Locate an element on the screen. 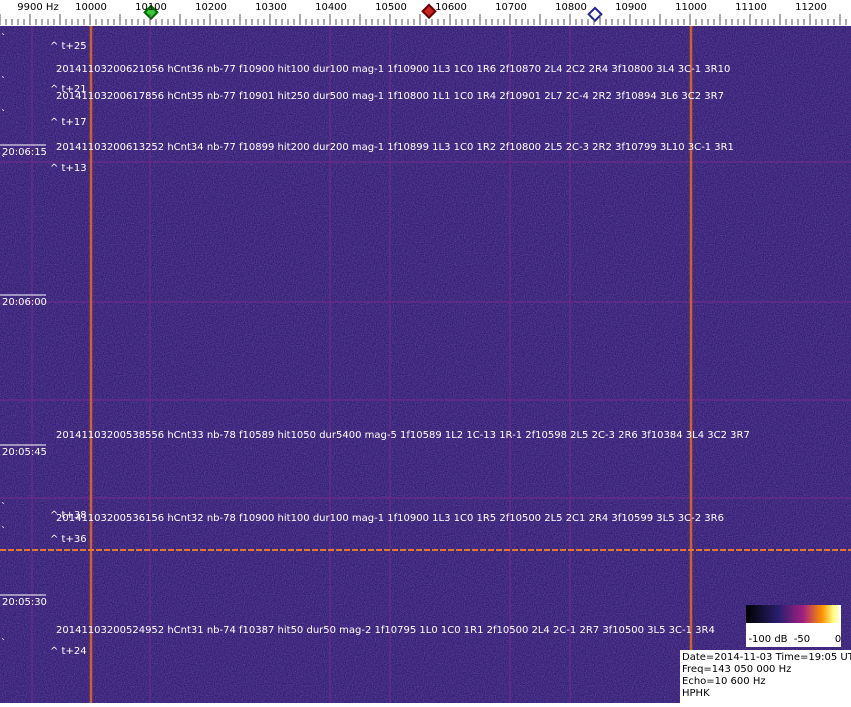 The image size is (851, 707). colorbar-label-bg is located at coordinates (793, 635).